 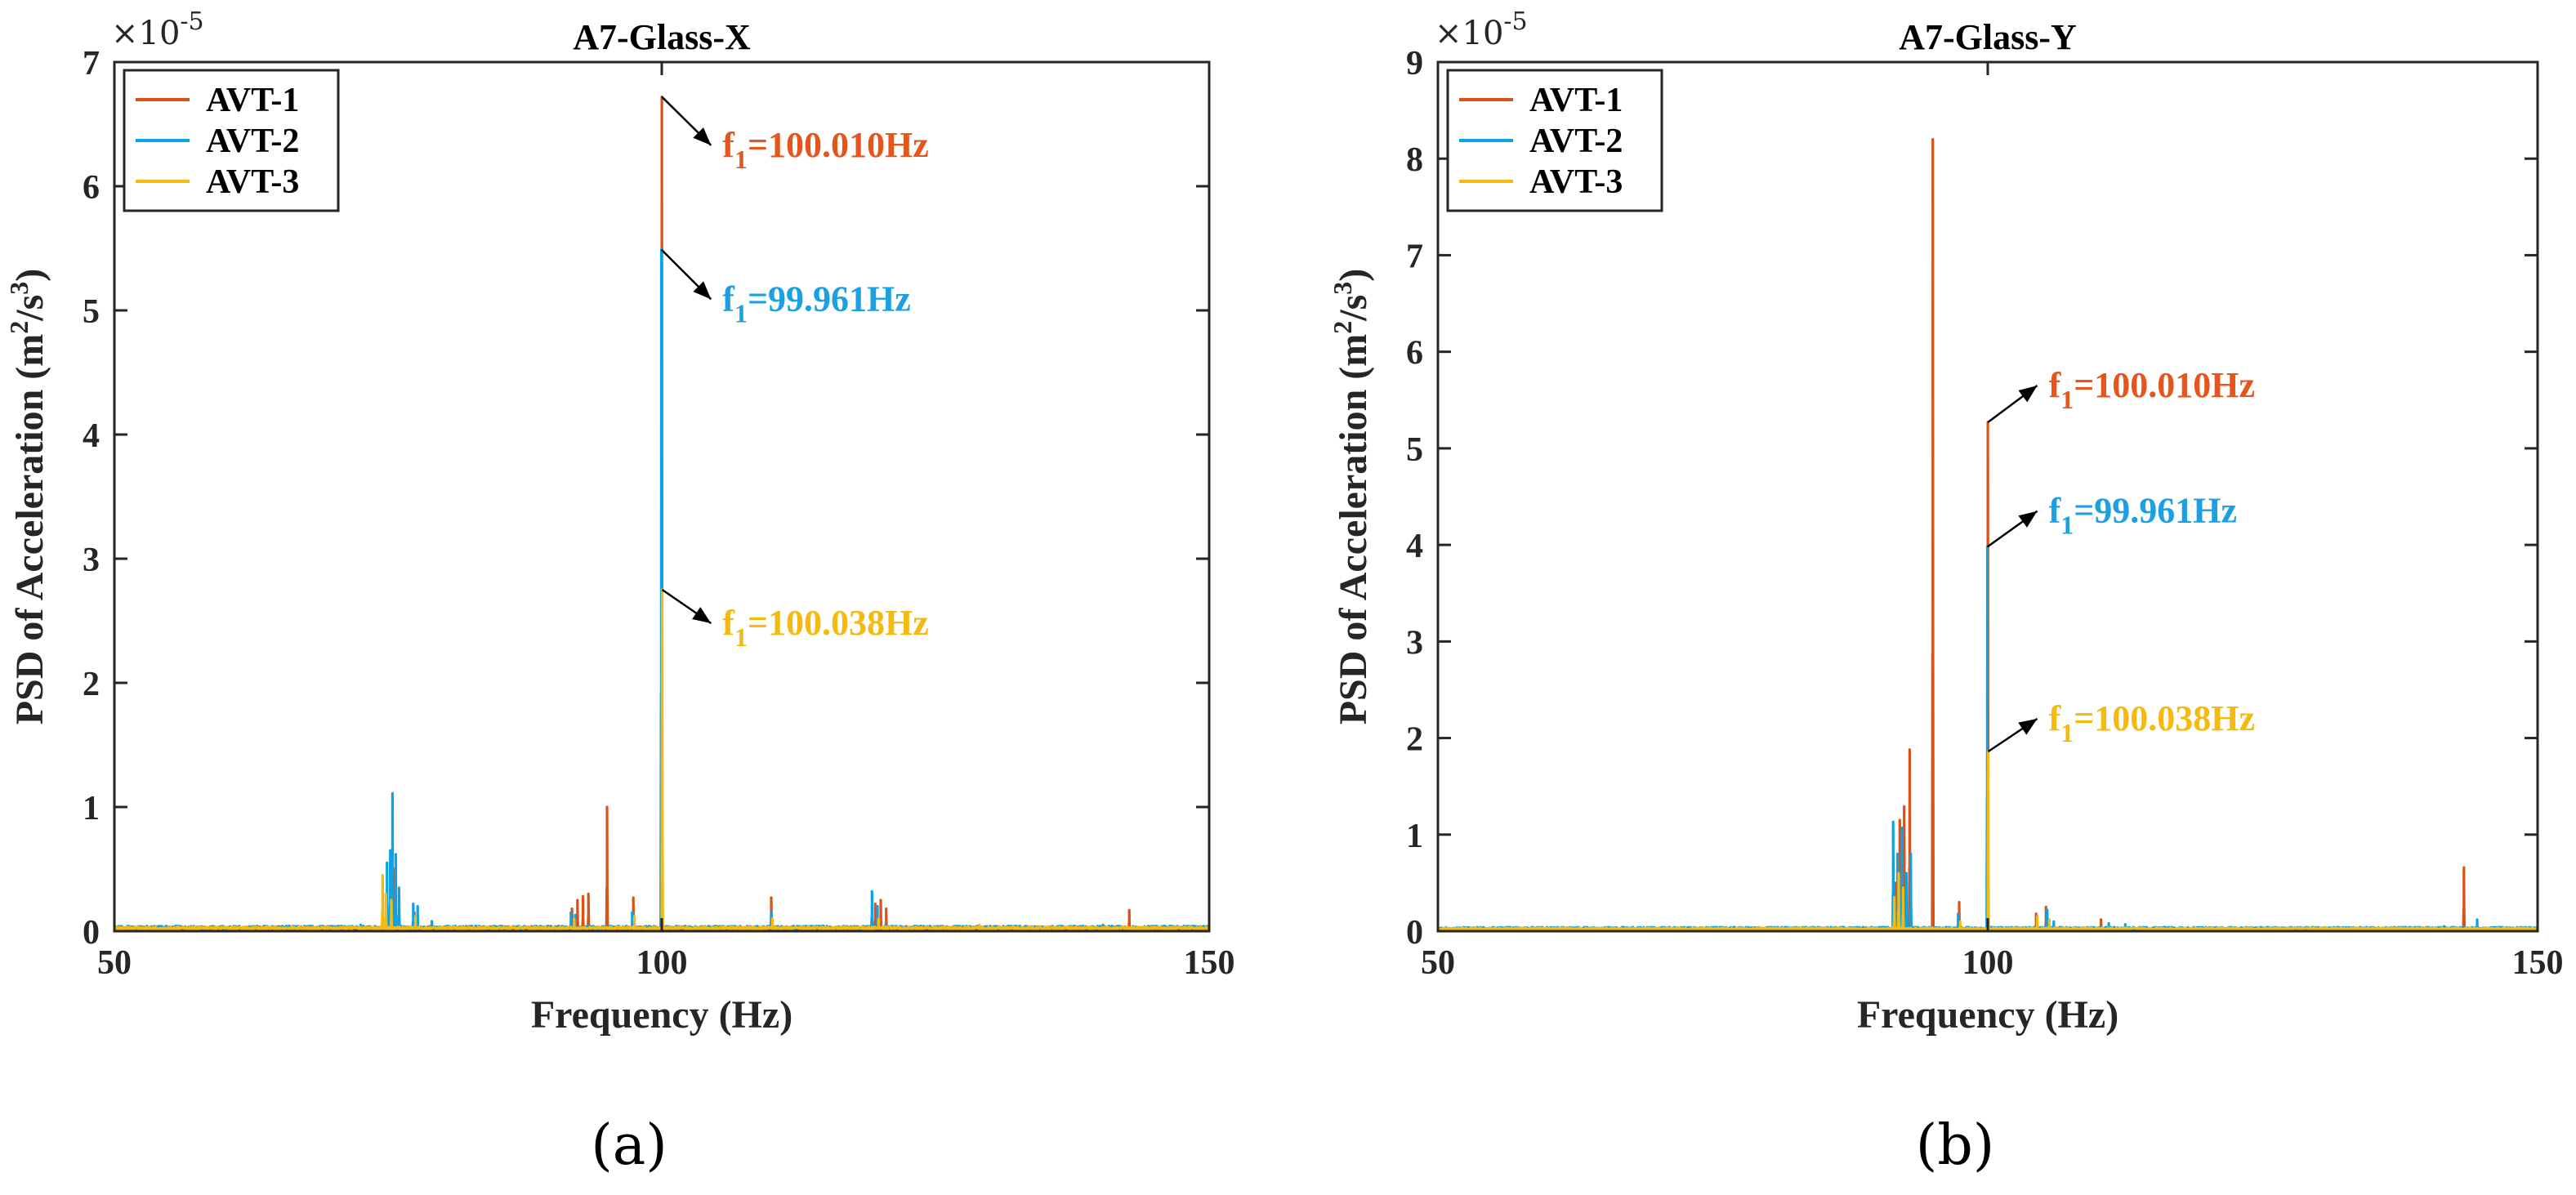 I want to click on y-tick-label: 8, so click(x=1415, y=160).